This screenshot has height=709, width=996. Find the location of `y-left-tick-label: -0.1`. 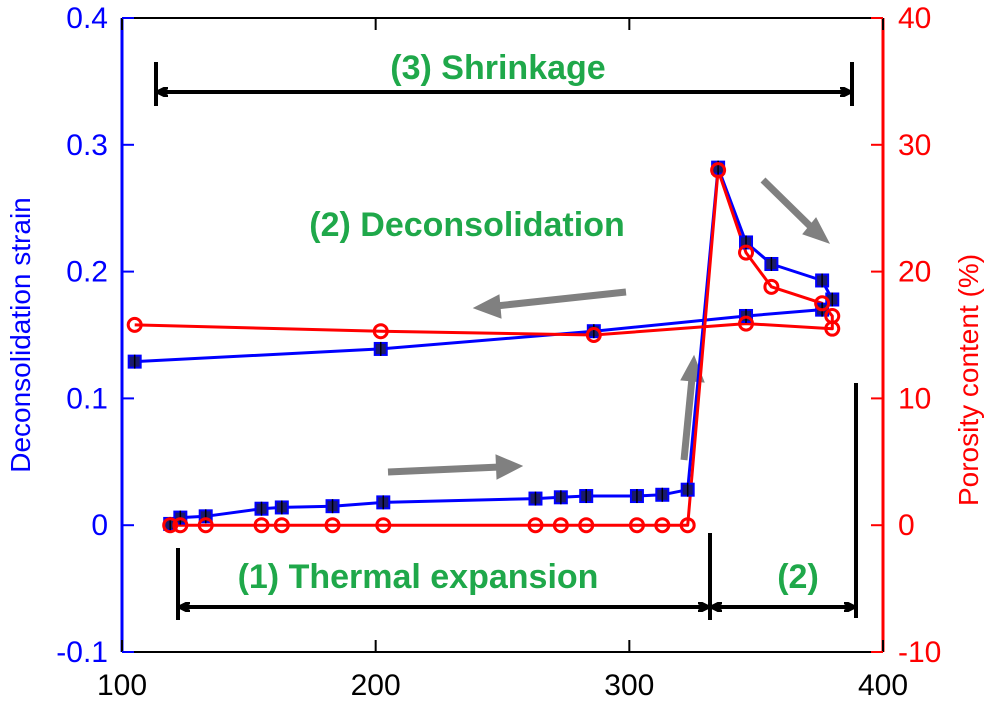

y-left-tick-label: -0.1 is located at coordinates (82, 652).